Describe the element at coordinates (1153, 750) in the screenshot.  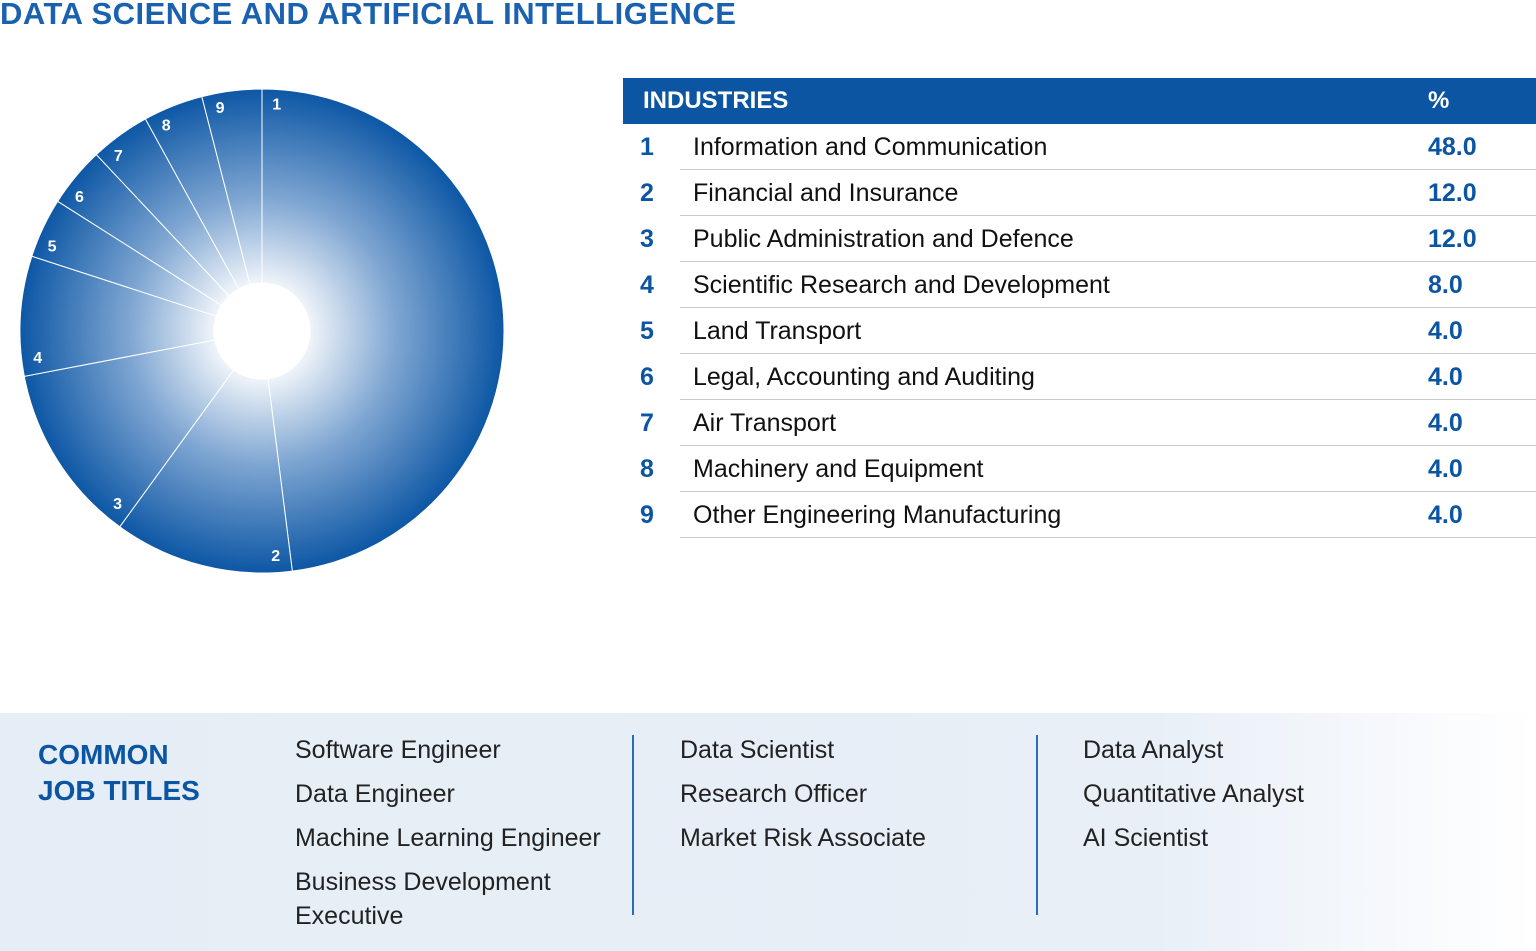
I see `job-title: Data Analyst` at that location.